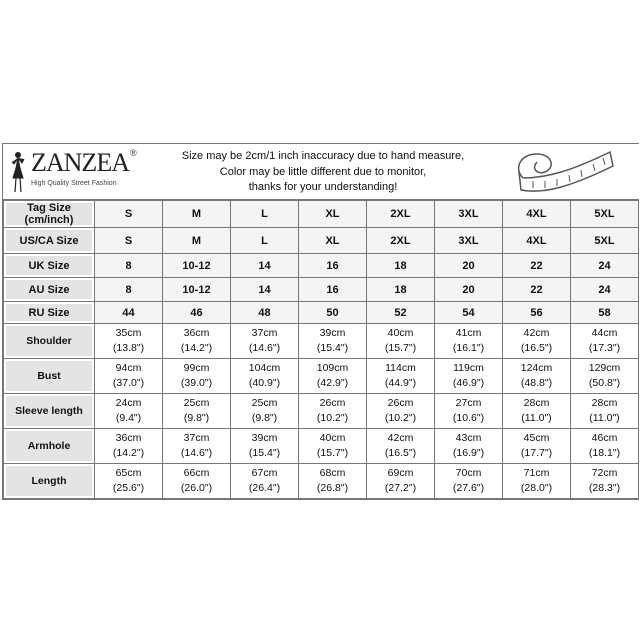 The width and height of the screenshot is (640, 640). What do you see at coordinates (604, 368) in the screenshot?
I see `cm-value: 129cm` at bounding box center [604, 368].